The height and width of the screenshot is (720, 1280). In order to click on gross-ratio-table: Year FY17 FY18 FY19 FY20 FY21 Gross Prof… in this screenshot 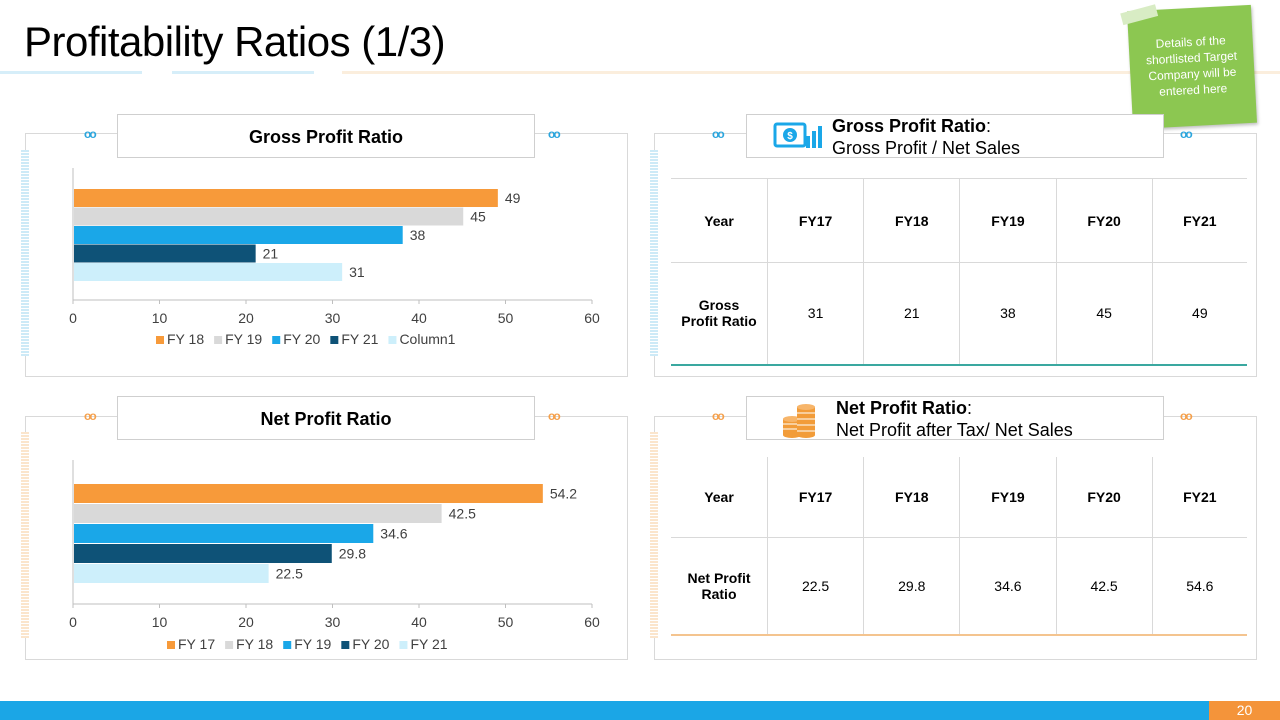, I will do `click(959, 272)`.